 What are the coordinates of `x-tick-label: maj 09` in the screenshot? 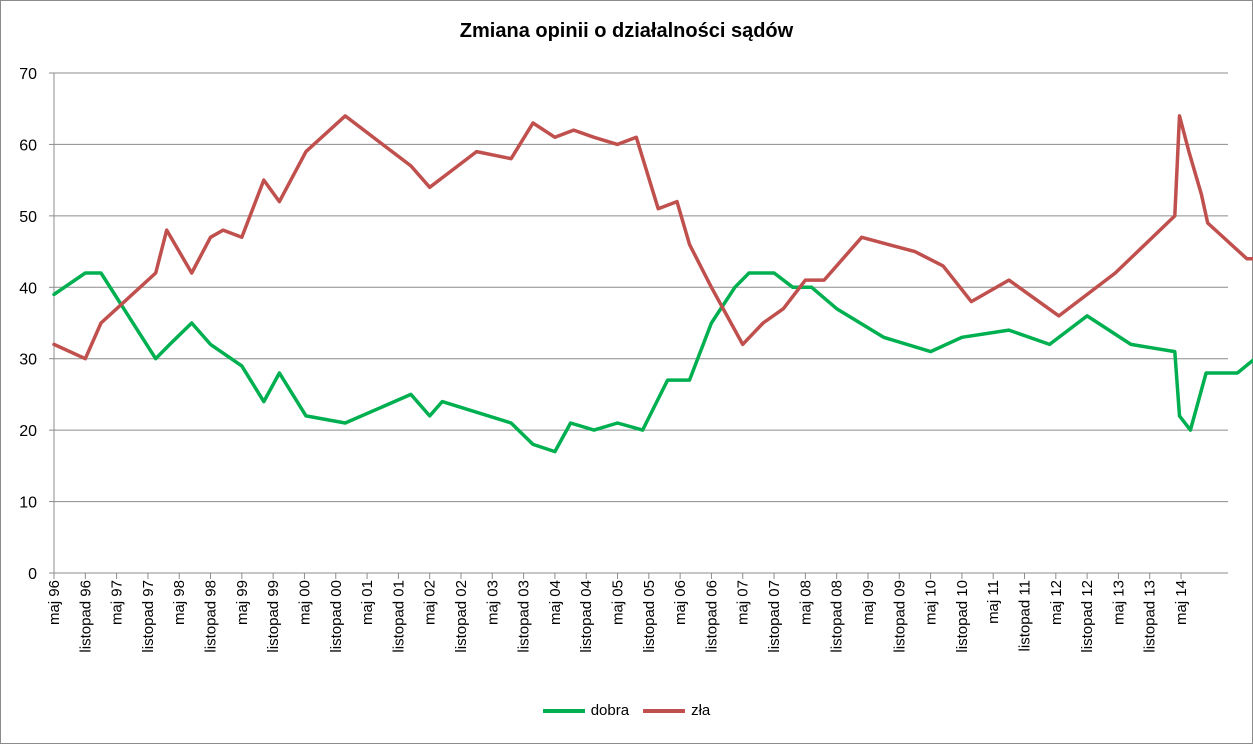 It's located at (868, 602).